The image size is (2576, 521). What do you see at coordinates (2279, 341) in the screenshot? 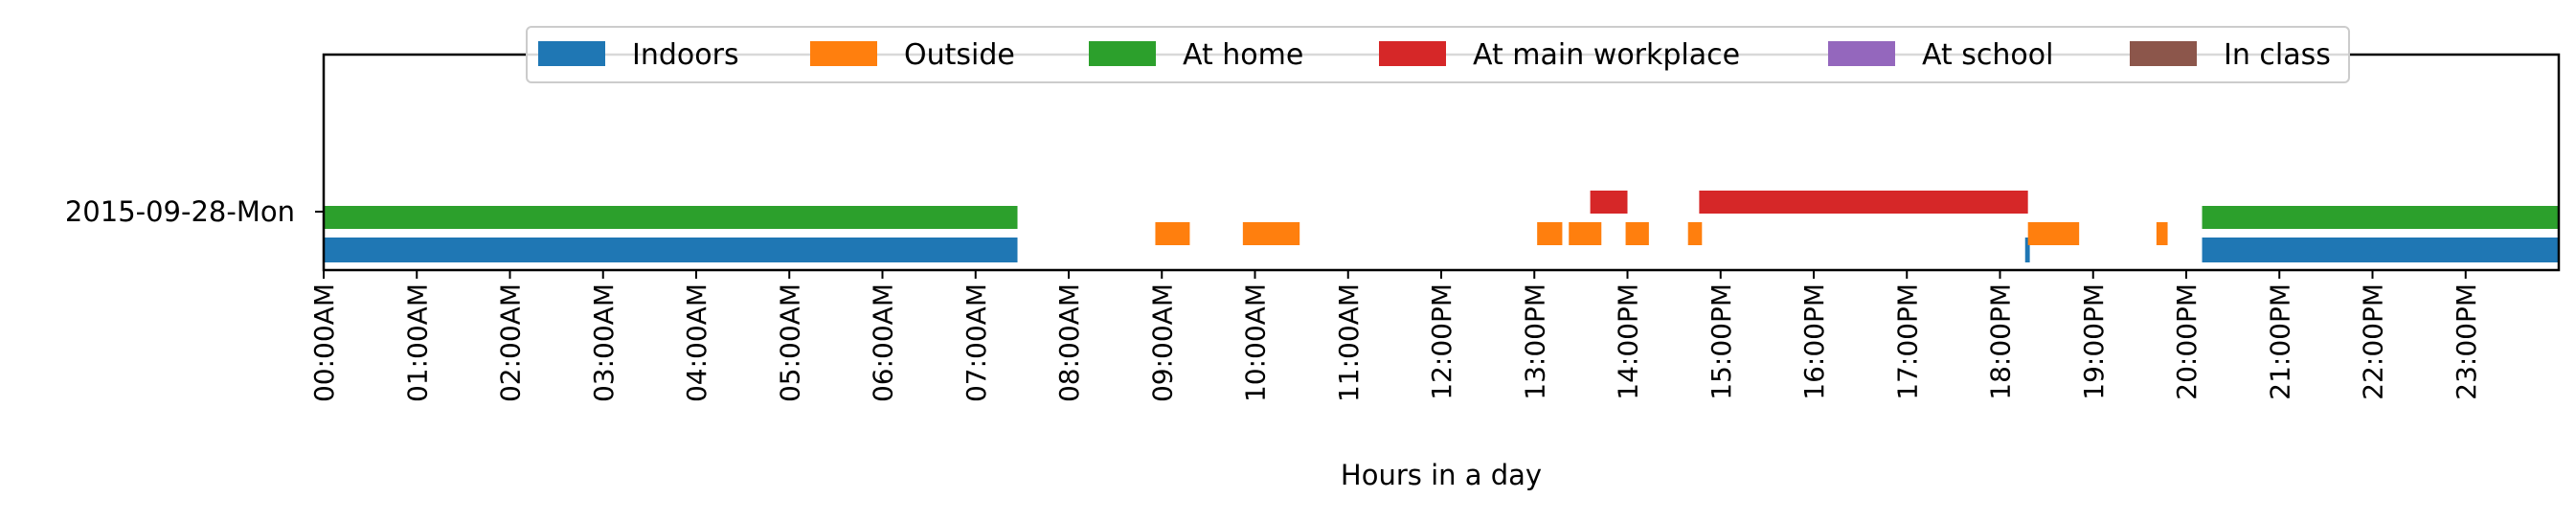
I see `x-tick-label: 21:00PM` at bounding box center [2279, 341].